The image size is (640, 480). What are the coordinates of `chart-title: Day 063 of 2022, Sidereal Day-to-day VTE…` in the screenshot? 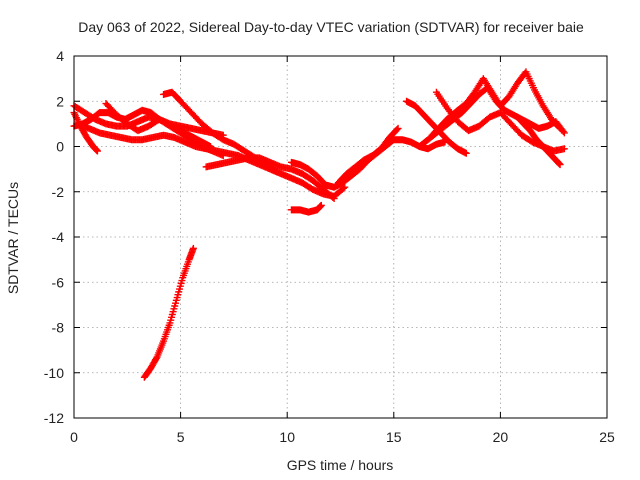 It's located at (331, 27).